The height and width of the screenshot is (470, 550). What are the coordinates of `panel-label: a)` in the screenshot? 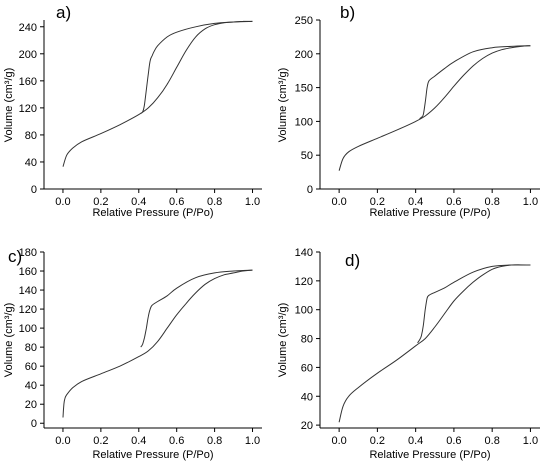 It's located at (63, 12).